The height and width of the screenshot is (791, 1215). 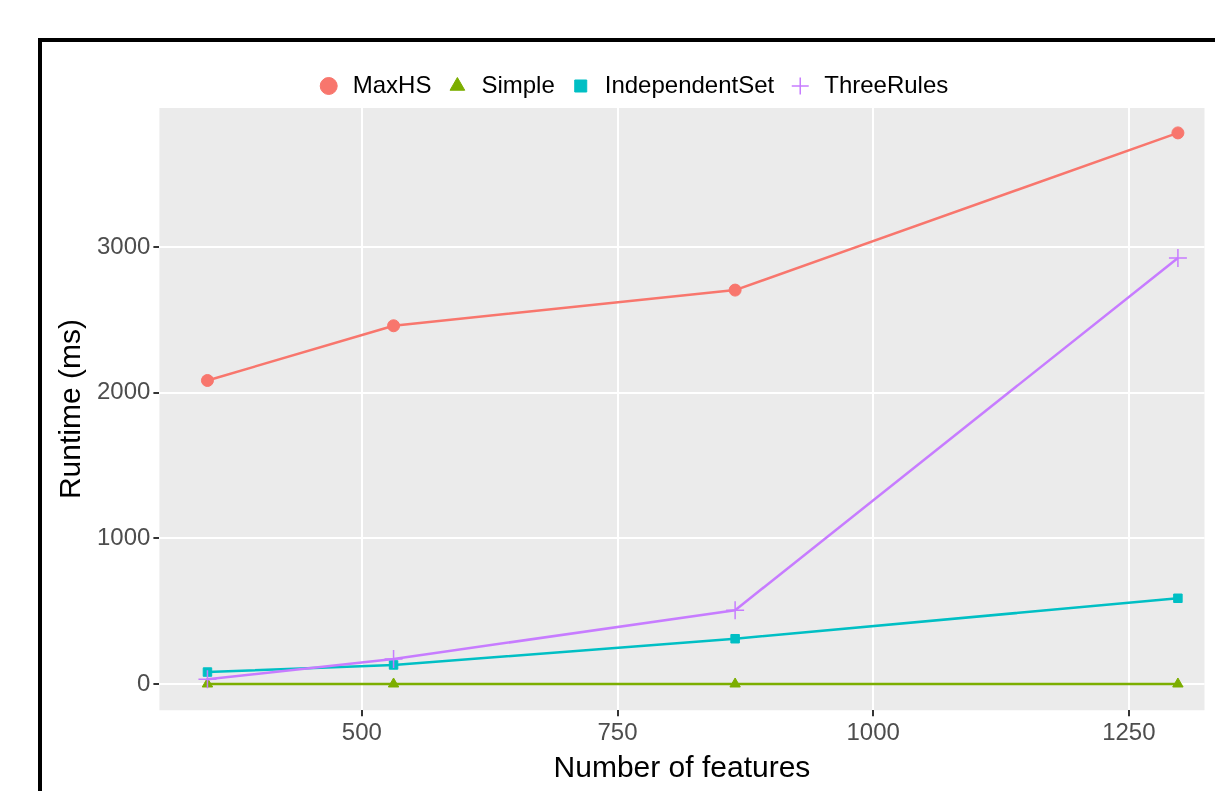 What do you see at coordinates (886, 84) in the screenshot?
I see `legend-label: ThreeRules` at bounding box center [886, 84].